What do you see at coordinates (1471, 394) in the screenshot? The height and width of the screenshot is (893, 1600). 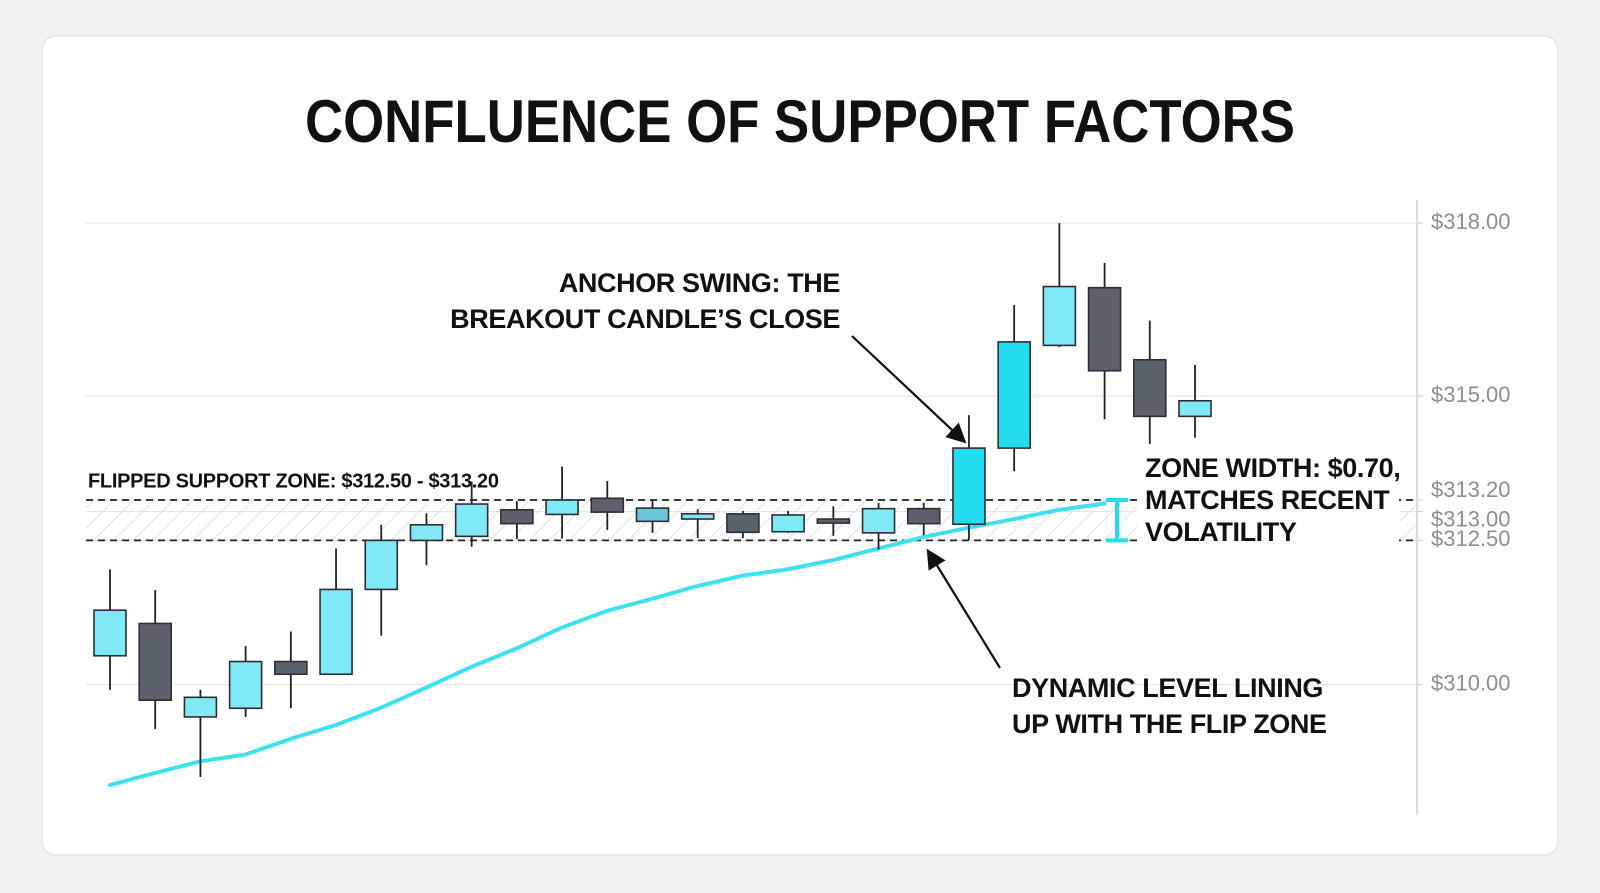 I see `y-tick-label: $315.00` at bounding box center [1471, 394].